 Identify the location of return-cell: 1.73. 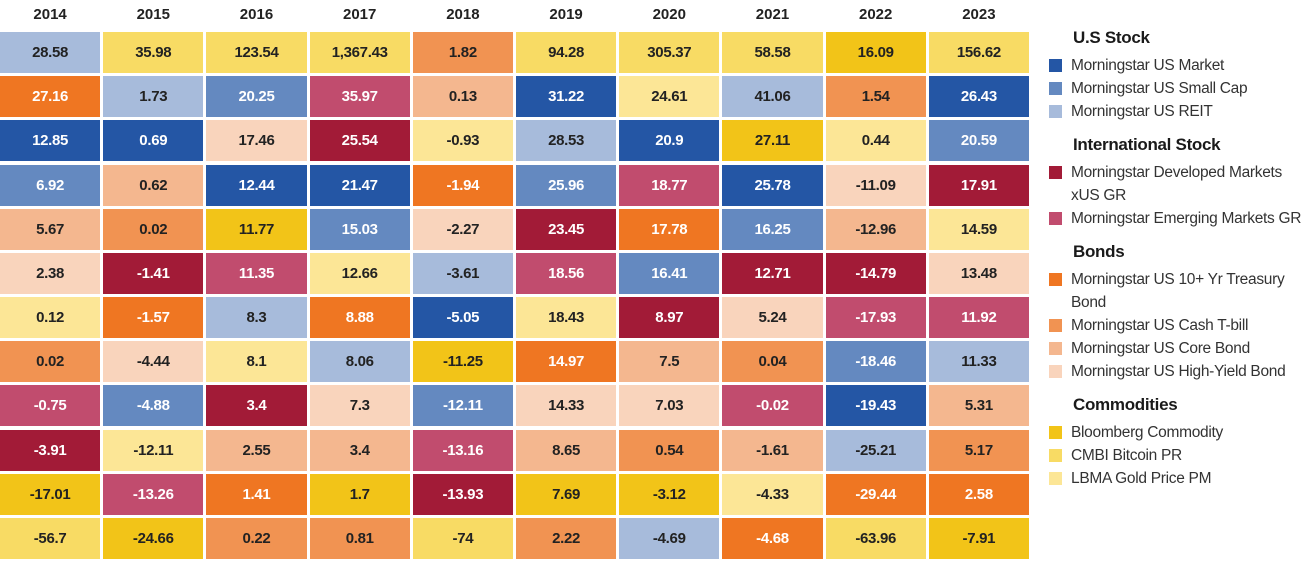
(153, 97).